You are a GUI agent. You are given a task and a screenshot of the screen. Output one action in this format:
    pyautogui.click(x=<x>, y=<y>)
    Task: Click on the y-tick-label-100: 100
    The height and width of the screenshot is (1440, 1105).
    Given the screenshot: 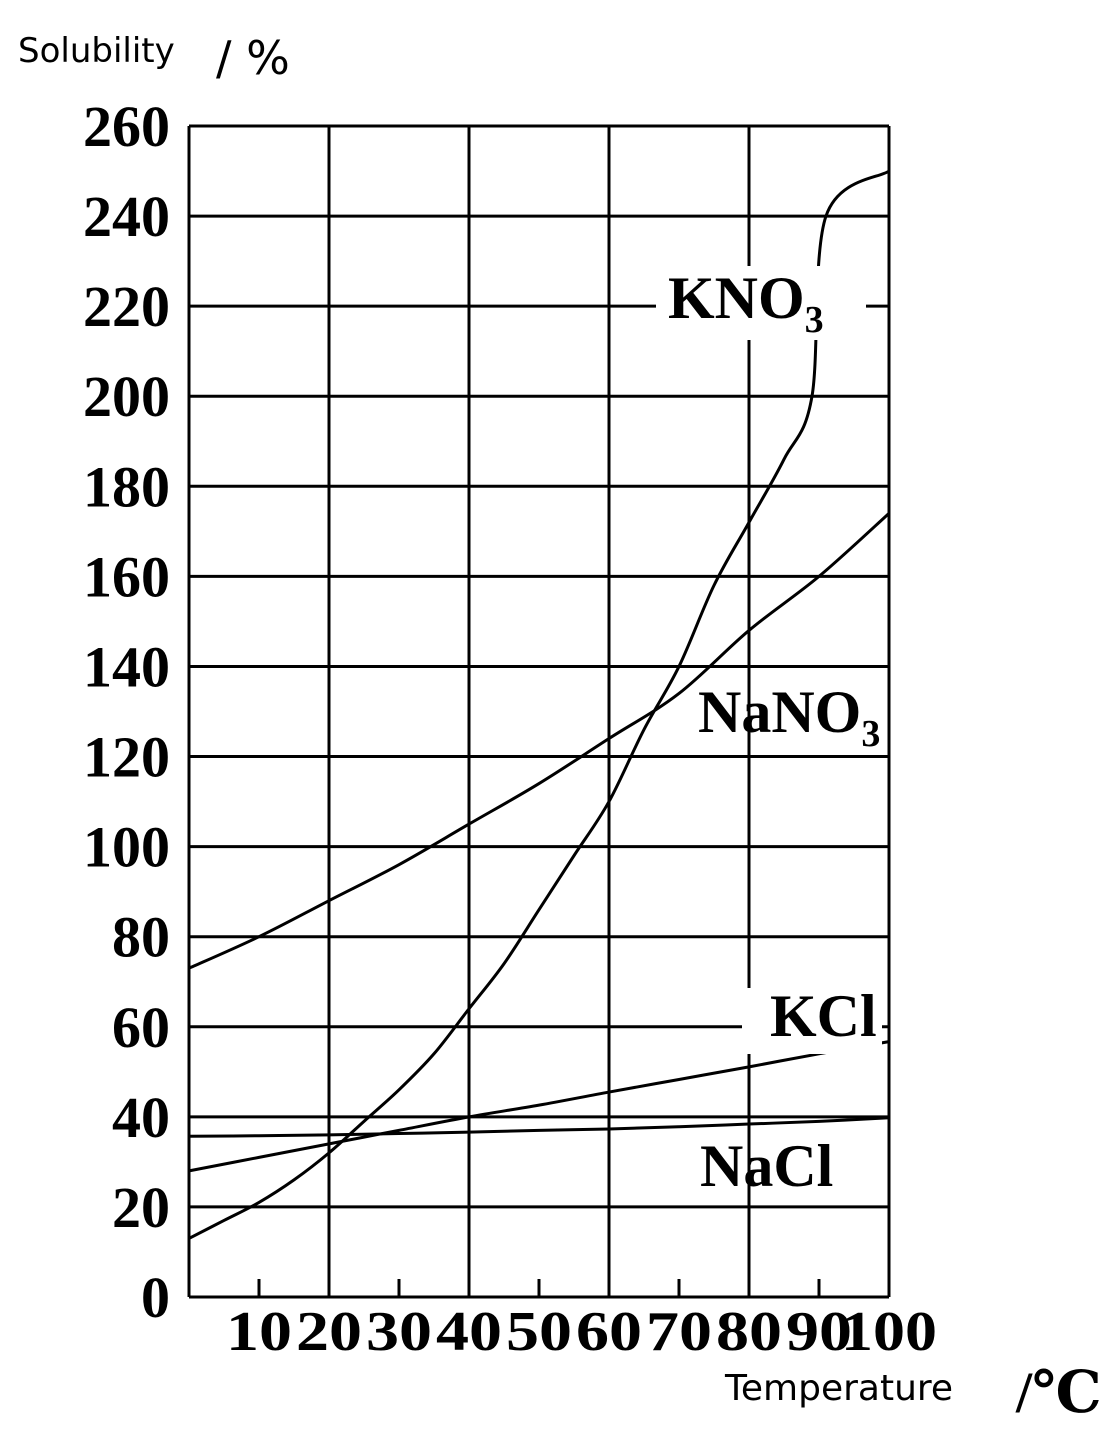 What is the action you would take?
    pyautogui.click(x=126, y=847)
    